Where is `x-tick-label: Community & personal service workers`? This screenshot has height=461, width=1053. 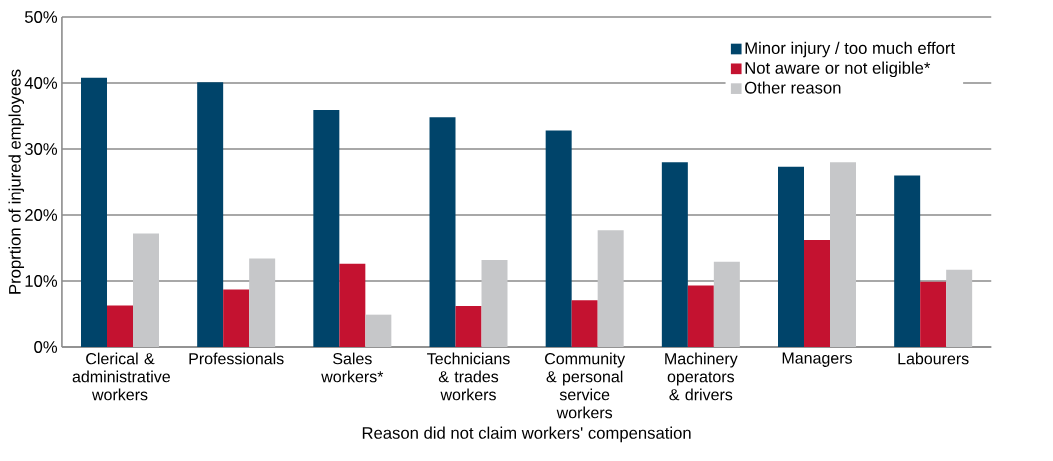
x-tick-label: Community & personal service workers is located at coordinates (585, 385).